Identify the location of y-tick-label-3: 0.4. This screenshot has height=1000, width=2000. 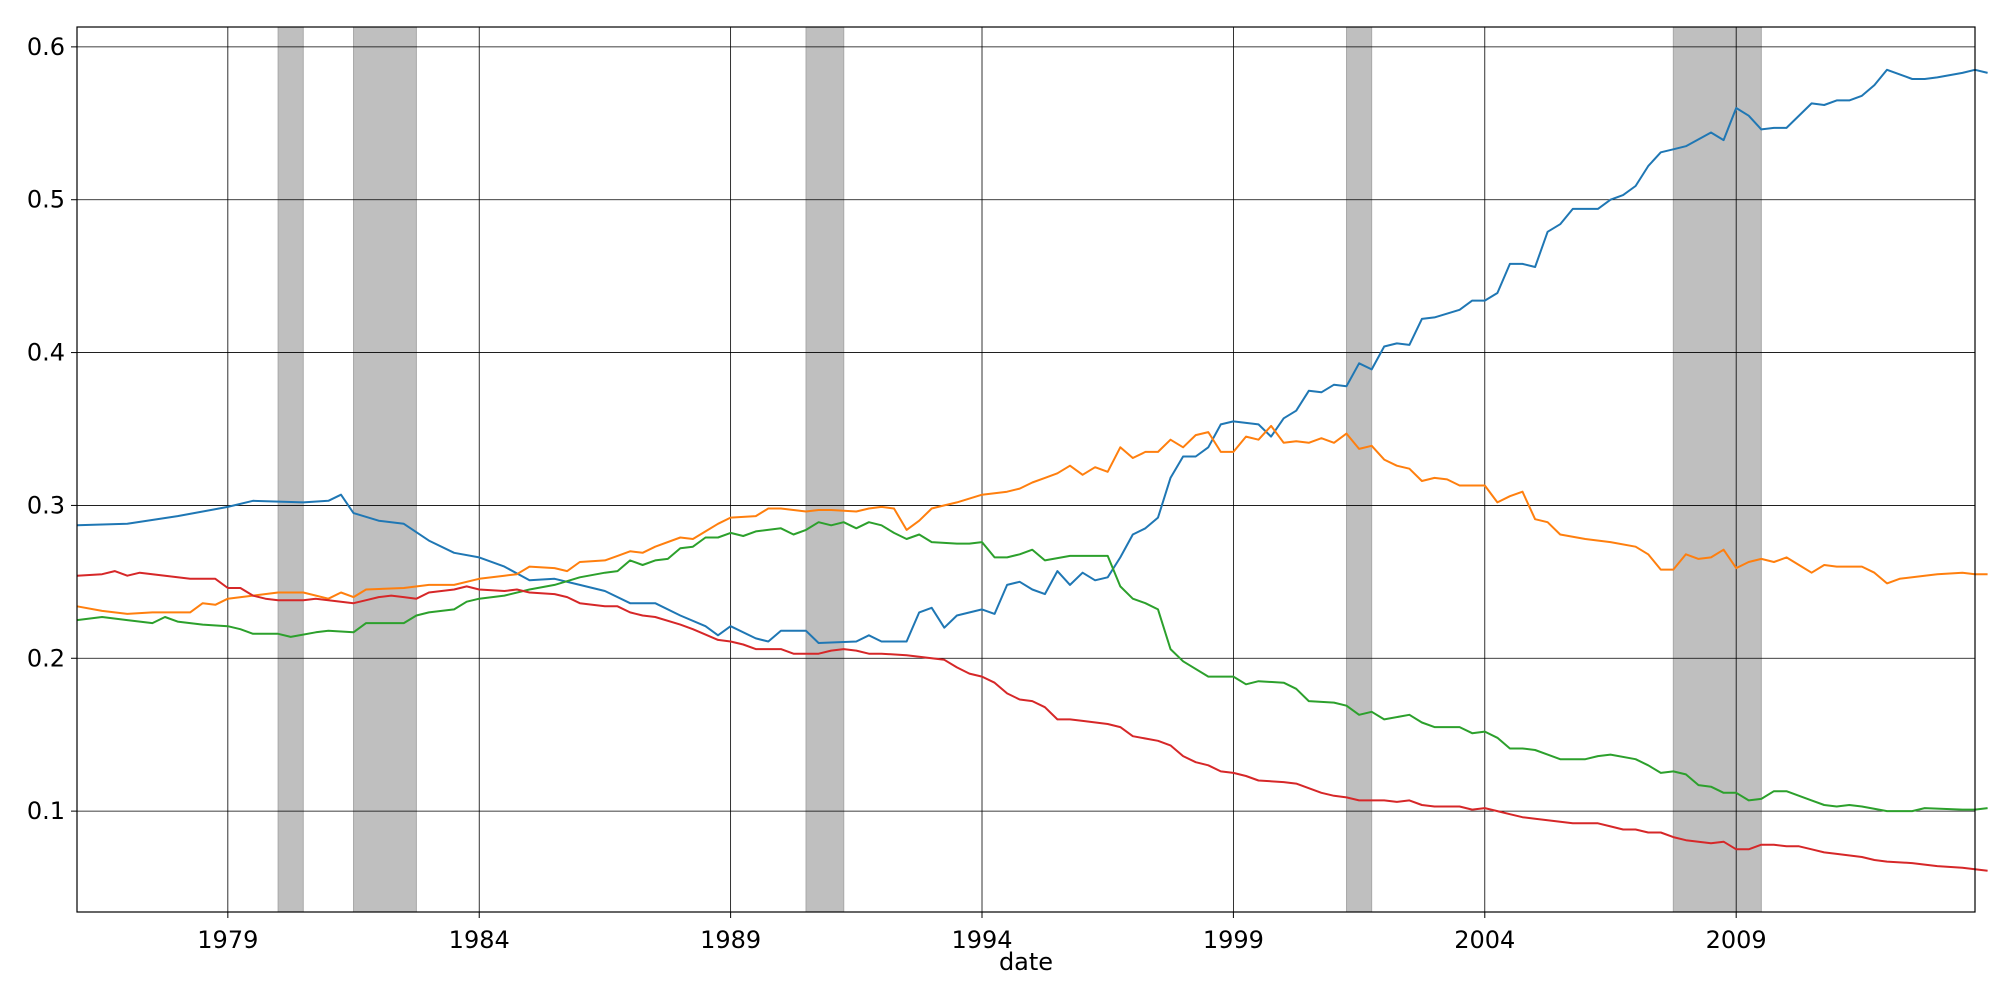
(46, 353).